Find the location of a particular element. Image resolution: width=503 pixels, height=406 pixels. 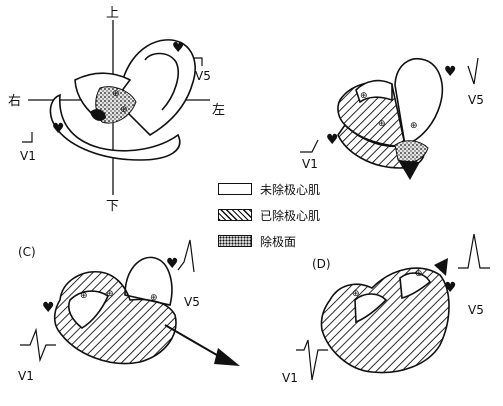

lead-v5-label-d: V5 is located at coordinates (476, 310).